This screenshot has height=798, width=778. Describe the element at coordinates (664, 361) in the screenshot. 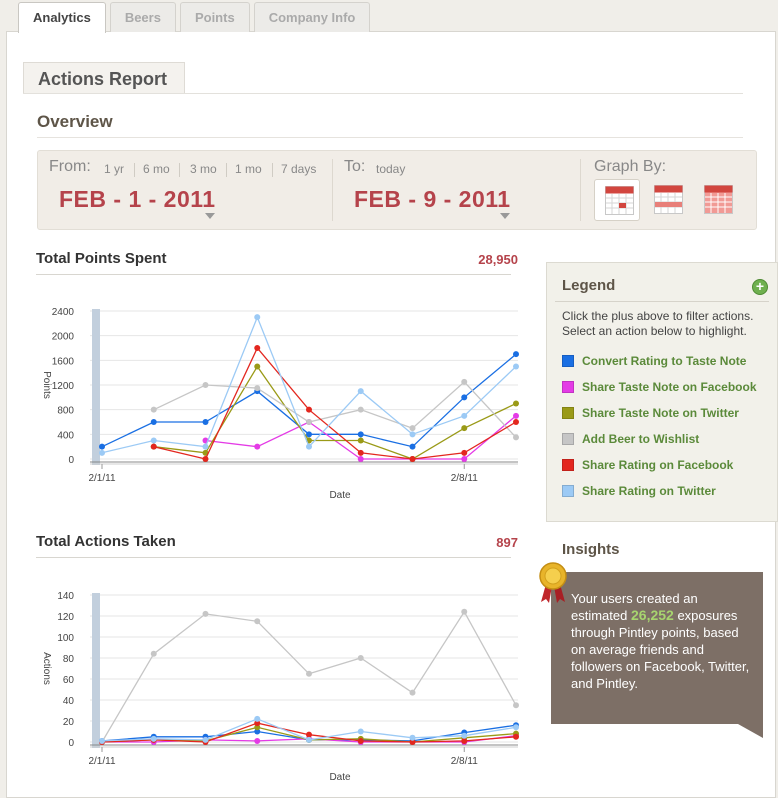

I see `legend-item-label: Convert Rating to Taste Note` at that location.